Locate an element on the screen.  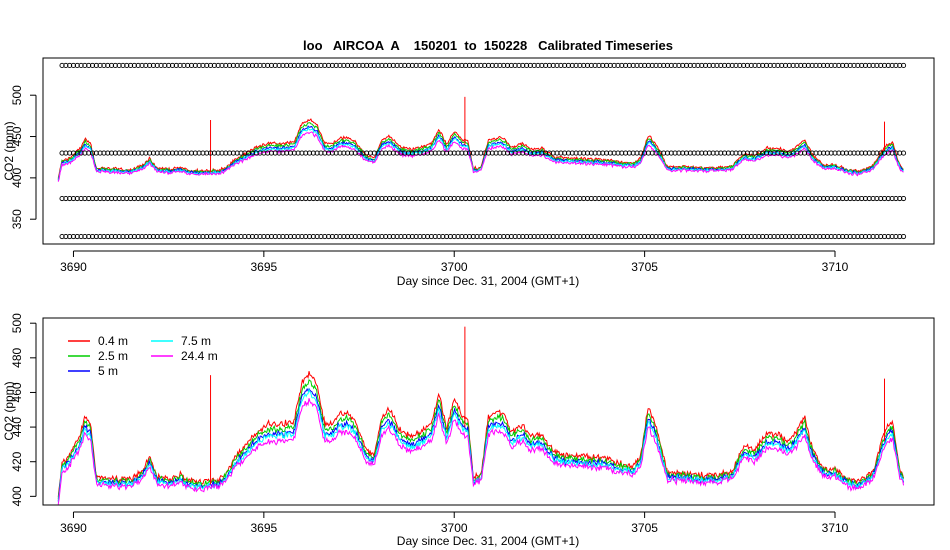
y-tick-label: 350 is located at coordinates (17, 219).